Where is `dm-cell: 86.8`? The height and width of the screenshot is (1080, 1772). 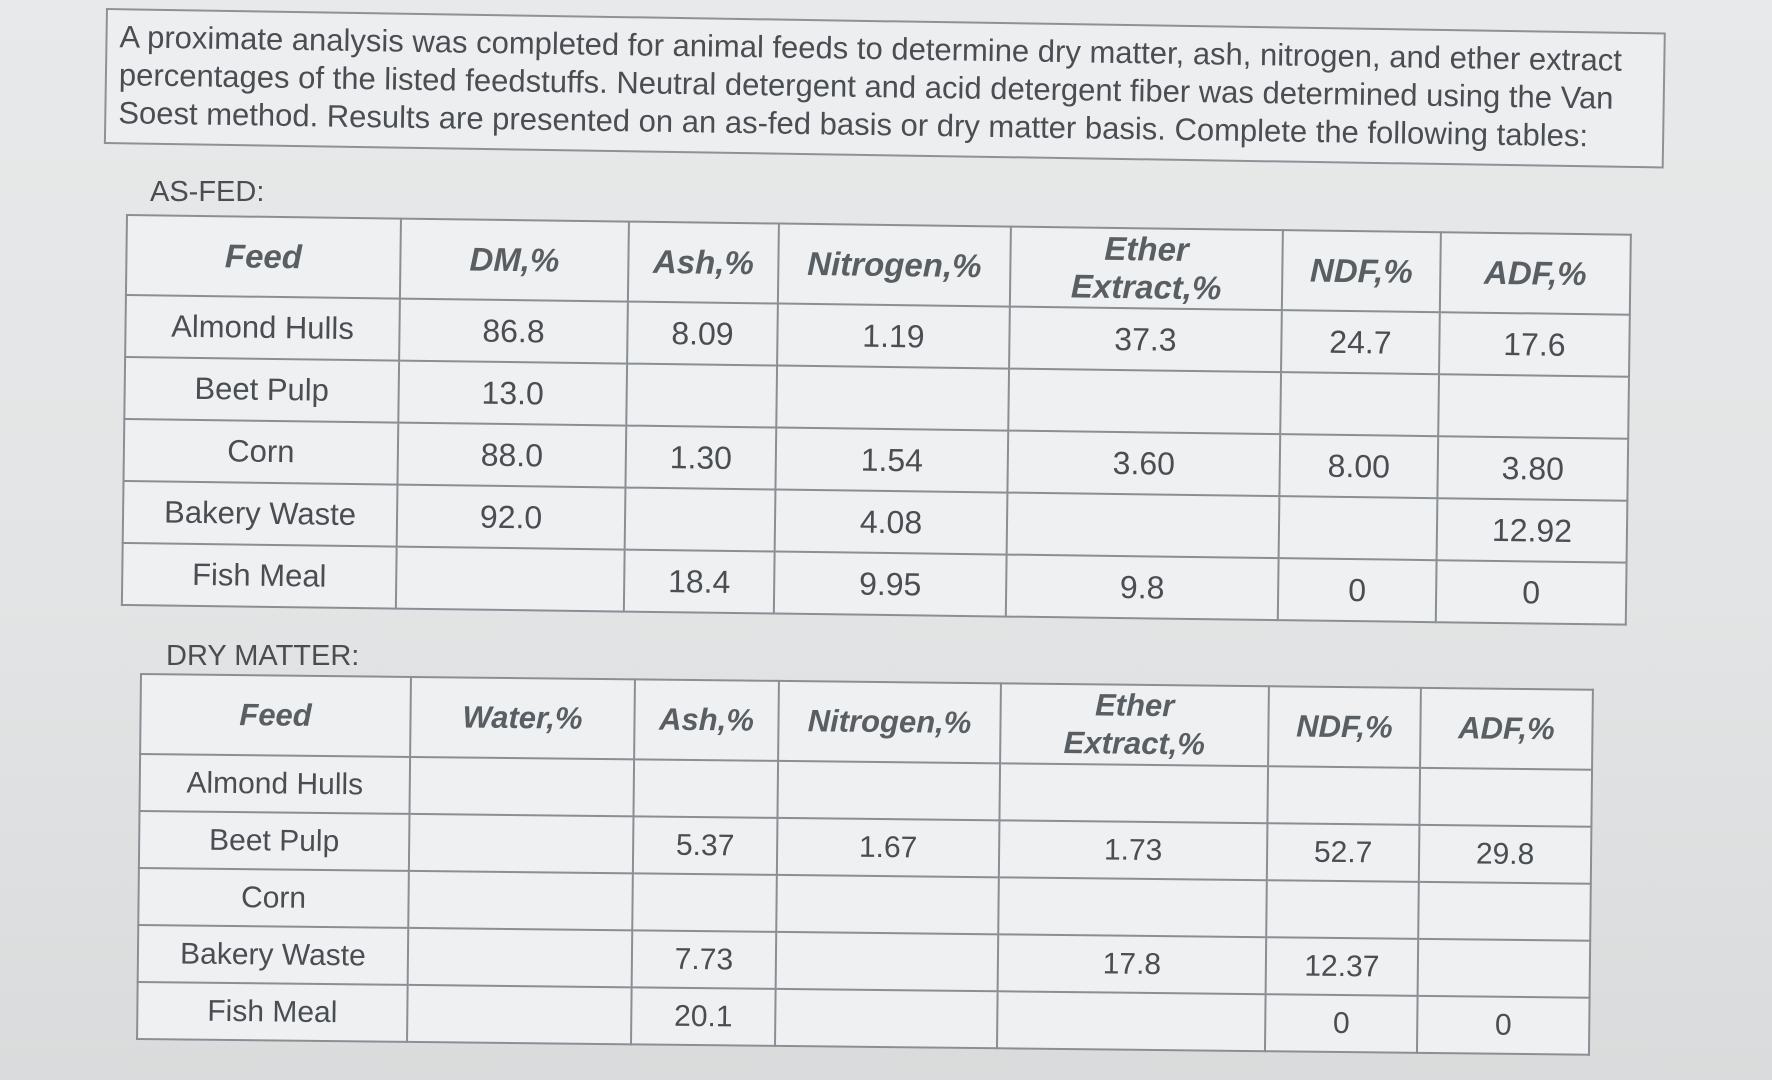
dm-cell: 86.8 is located at coordinates (513, 331).